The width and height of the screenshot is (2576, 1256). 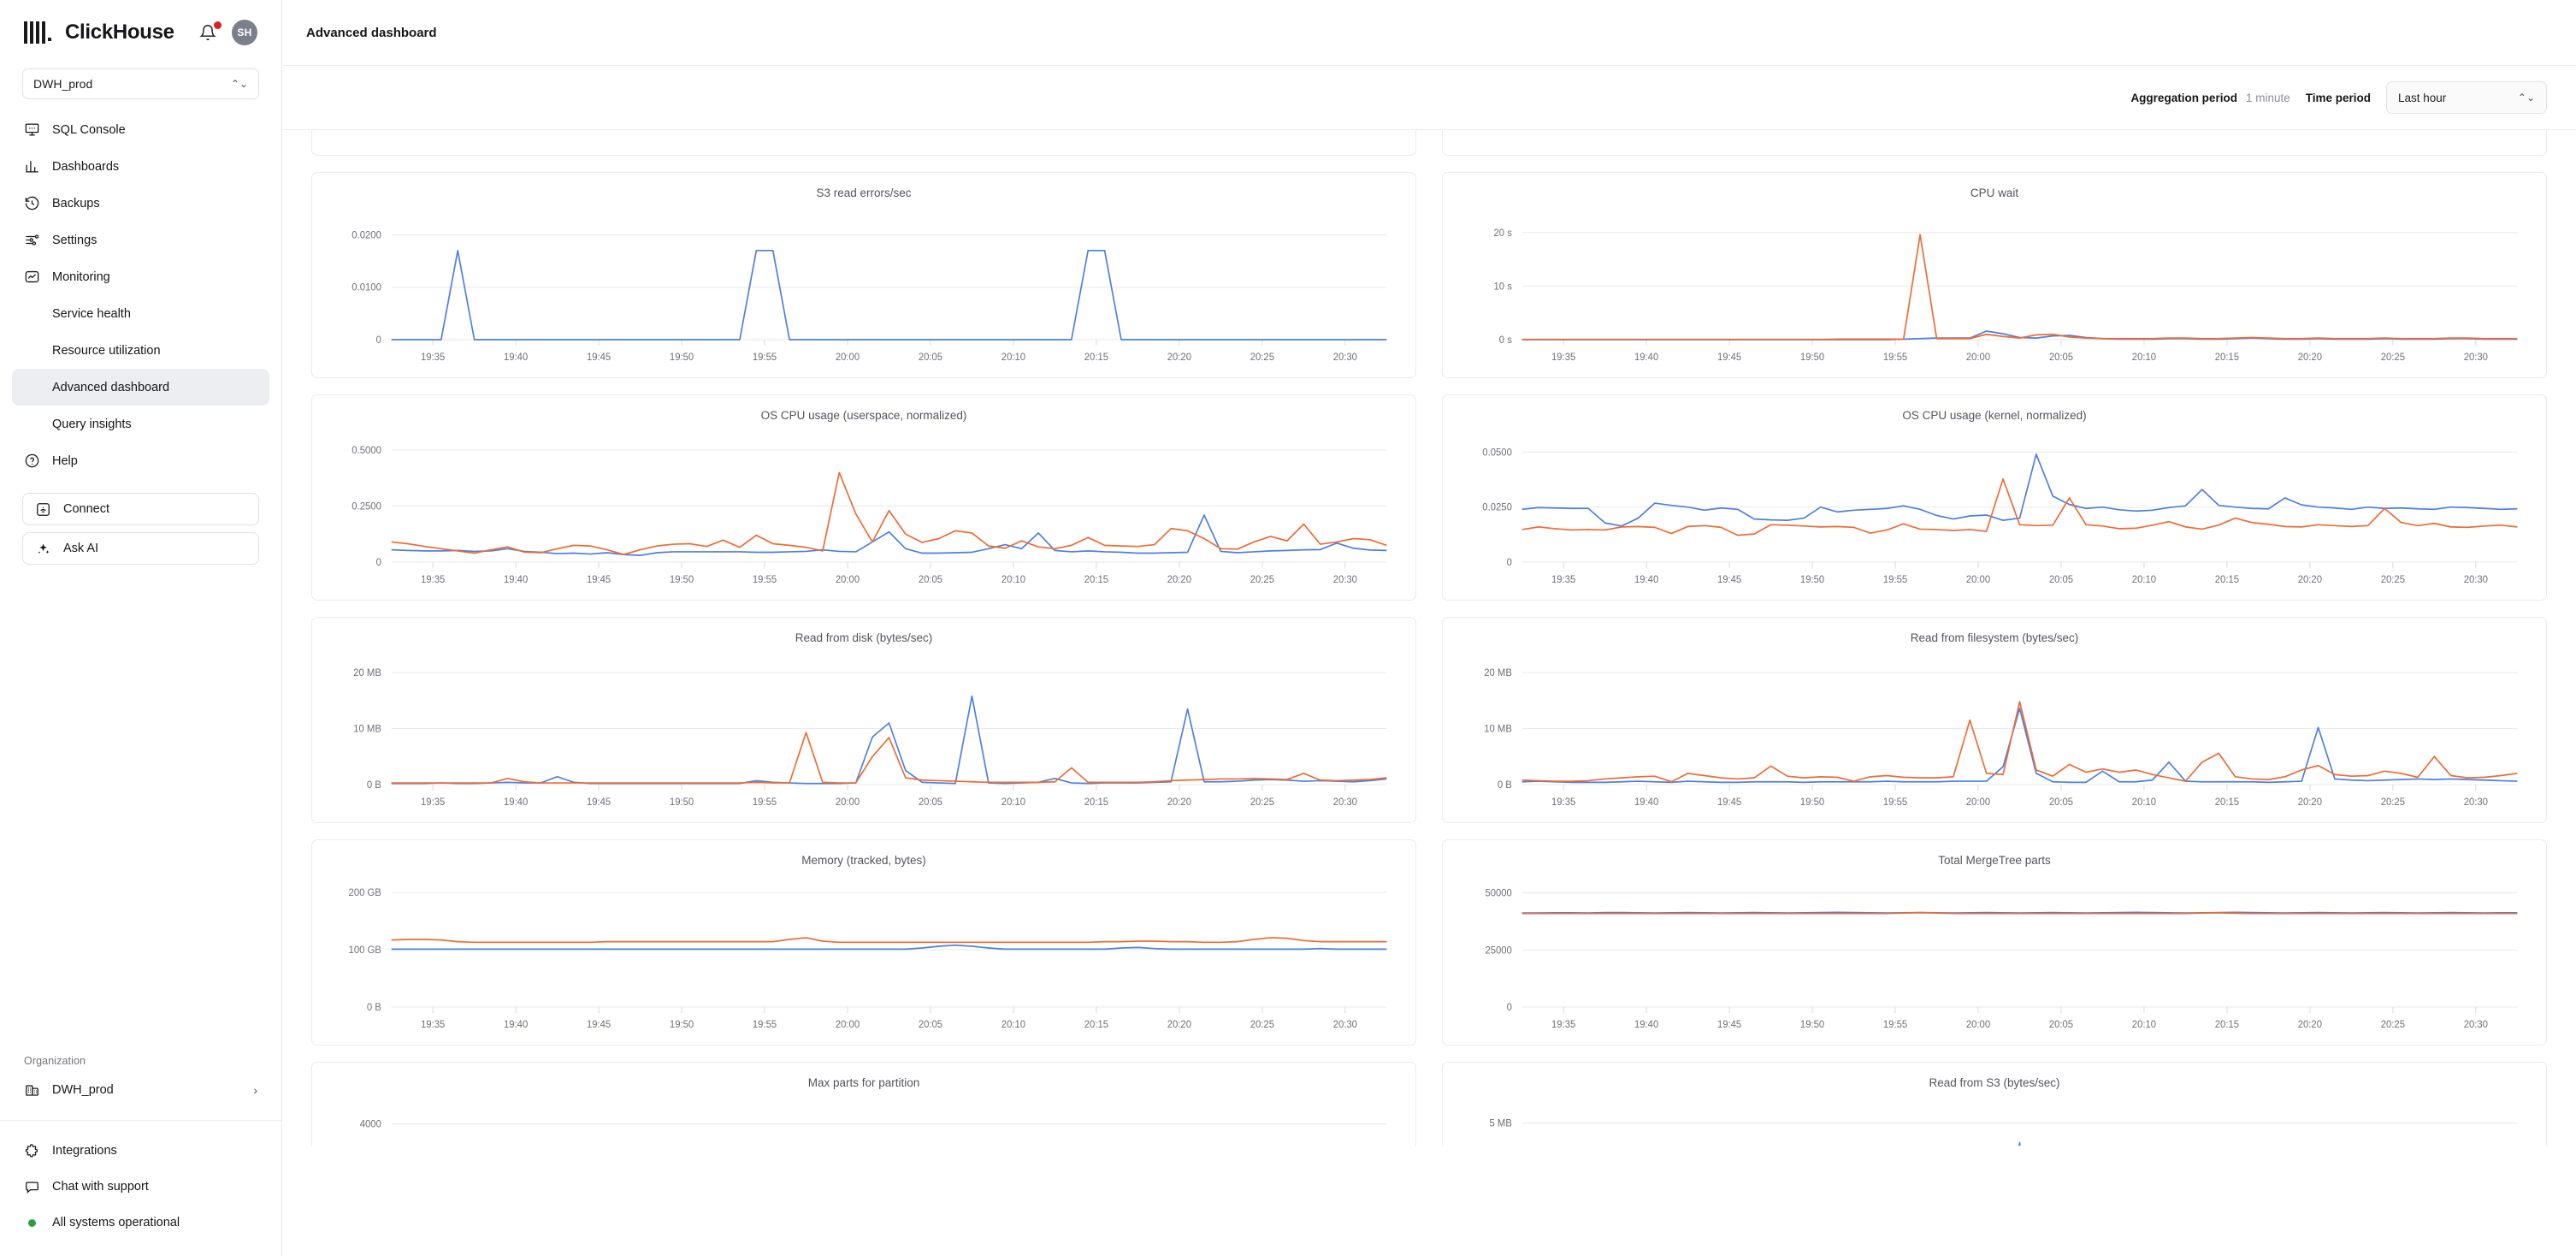 I want to click on connect-button: Connect, so click(x=140, y=509).